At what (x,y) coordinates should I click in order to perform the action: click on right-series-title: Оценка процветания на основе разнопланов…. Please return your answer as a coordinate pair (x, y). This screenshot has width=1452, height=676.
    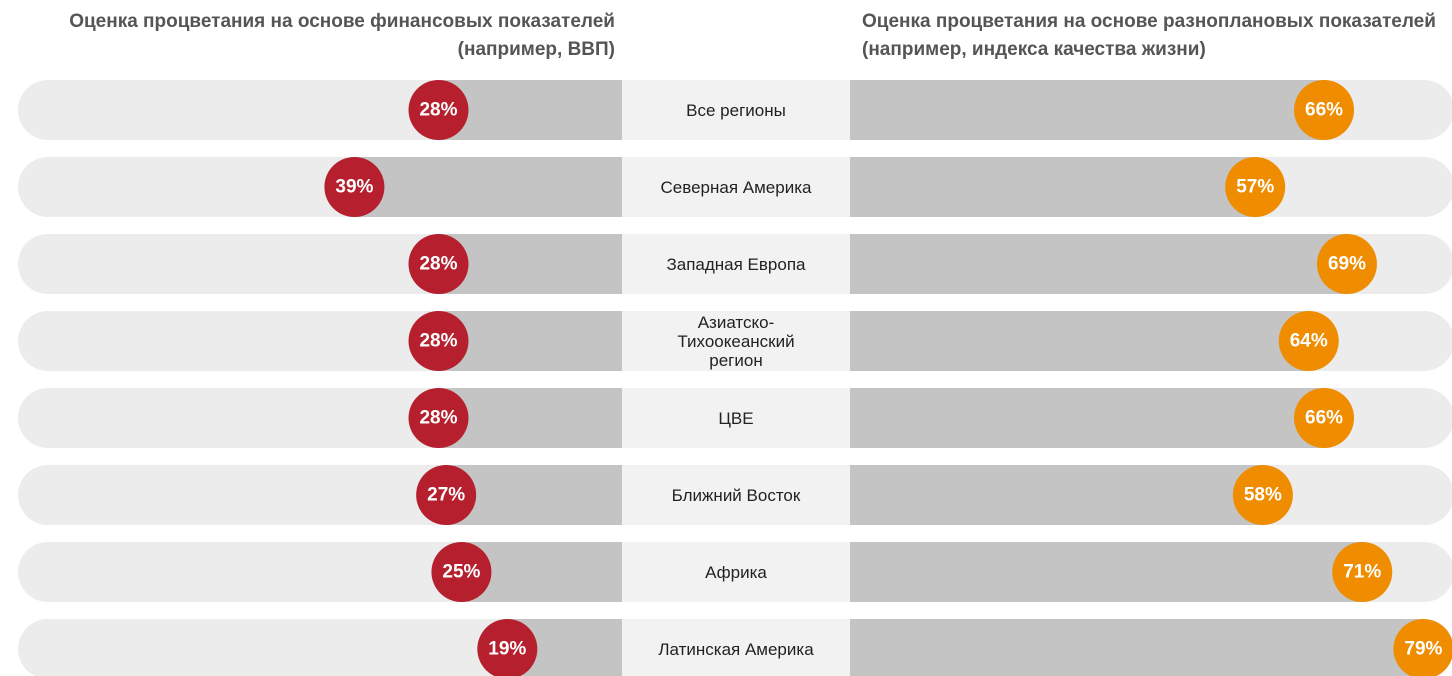
    Looking at the image, I should click on (1149, 35).